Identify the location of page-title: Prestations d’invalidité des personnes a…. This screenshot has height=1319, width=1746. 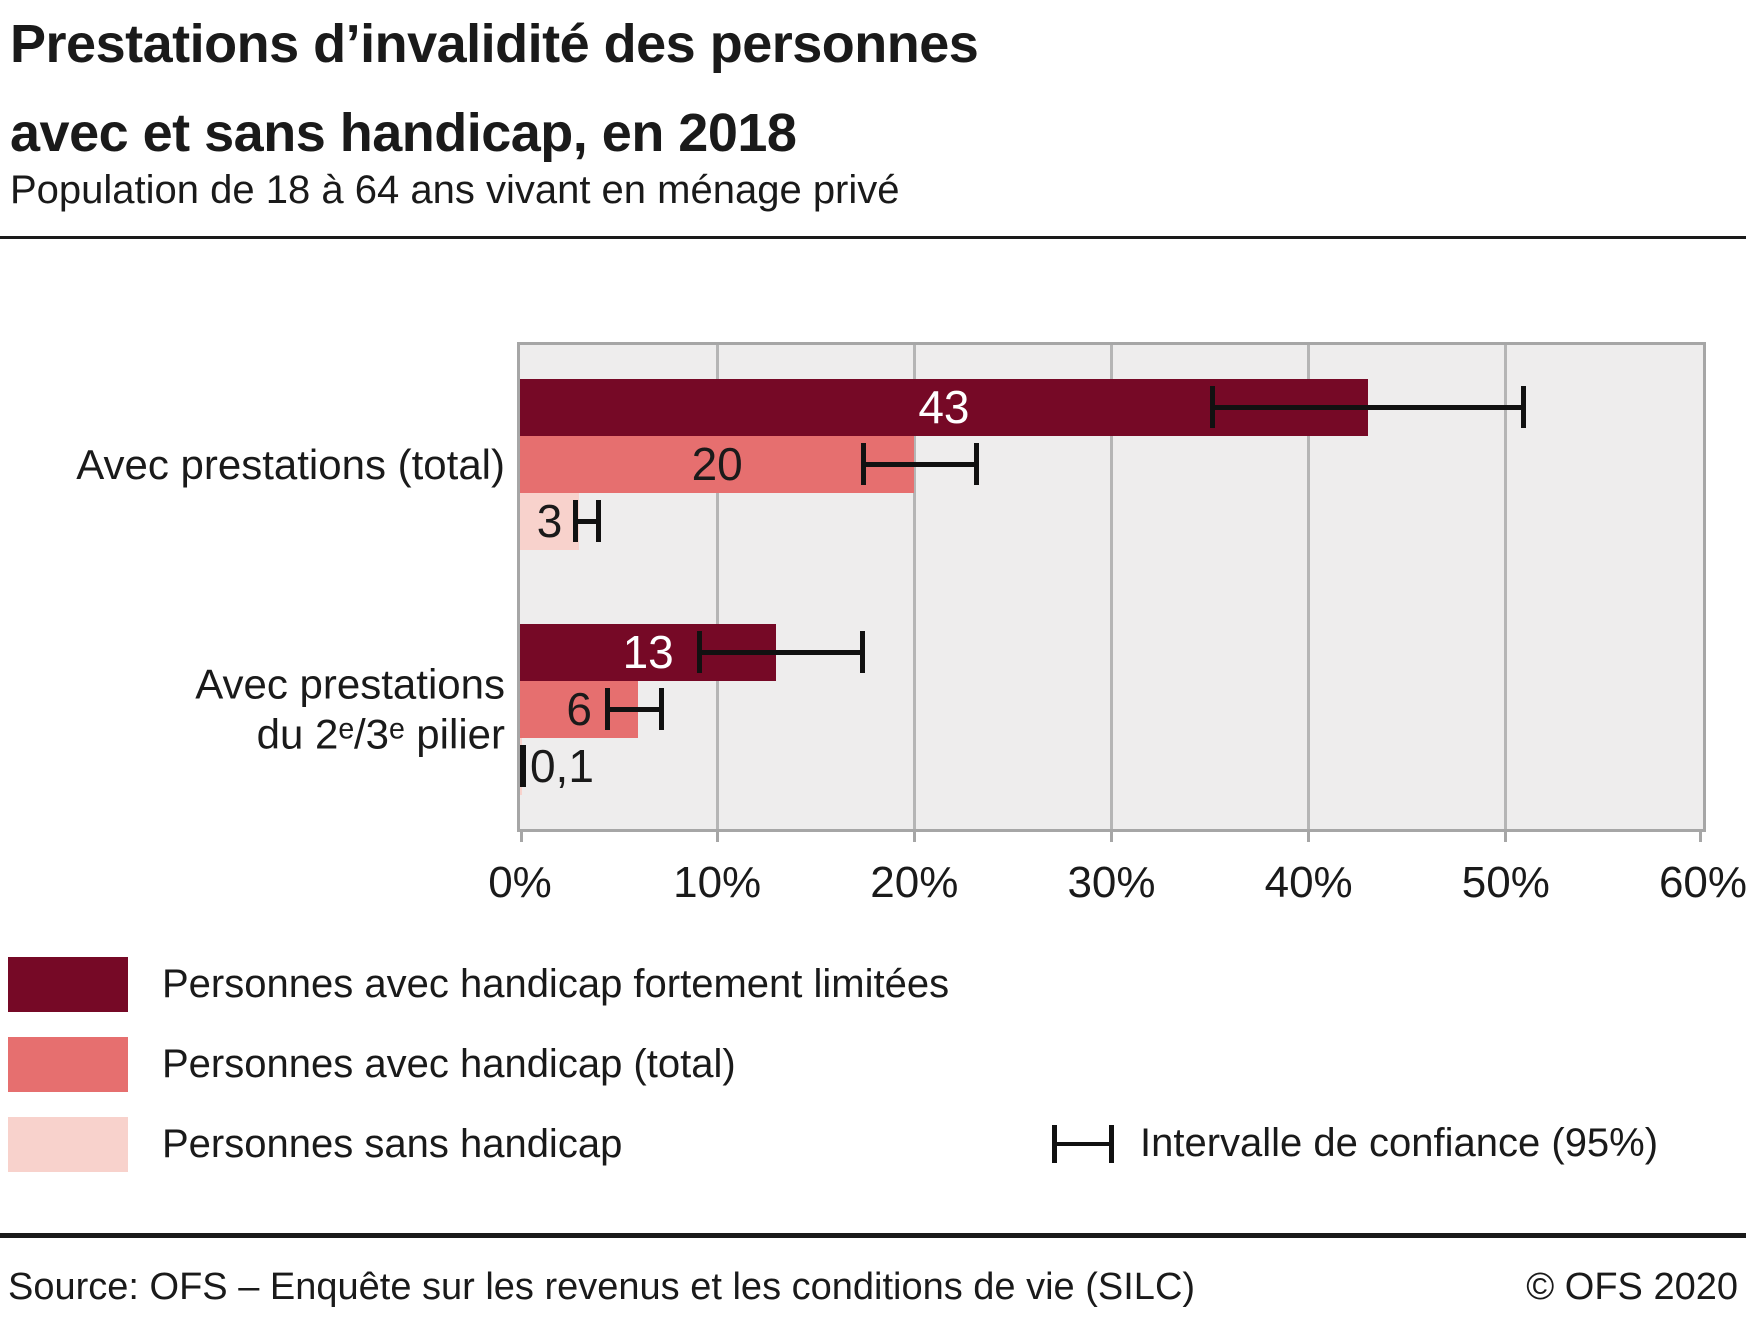
(494, 88).